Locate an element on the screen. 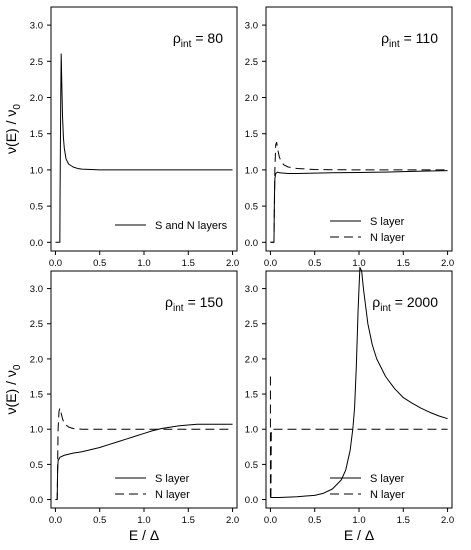 This screenshot has height=550, width=471. rho-annotation: ρint = 150 is located at coordinates (194, 304).